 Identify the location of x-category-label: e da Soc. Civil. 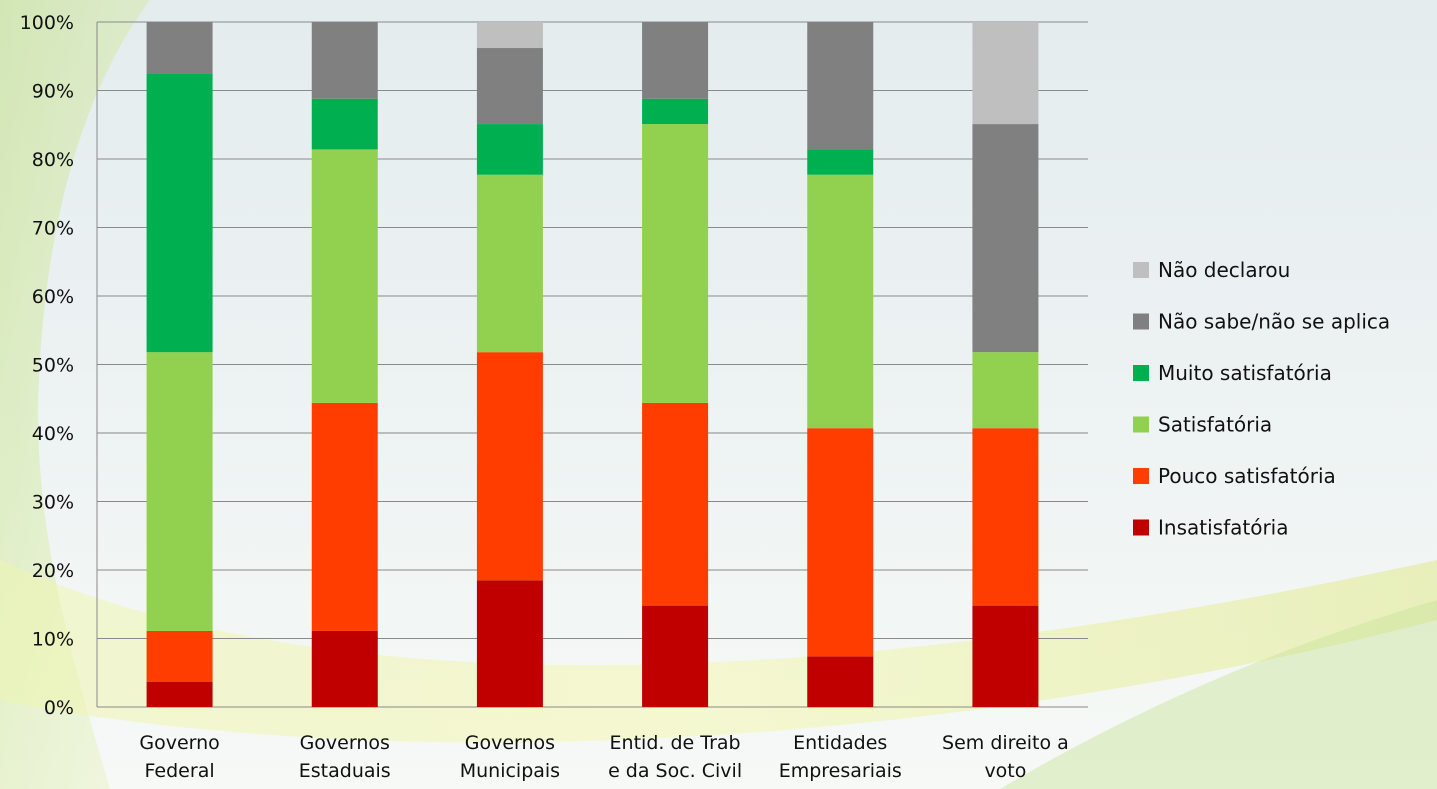
(675, 771).